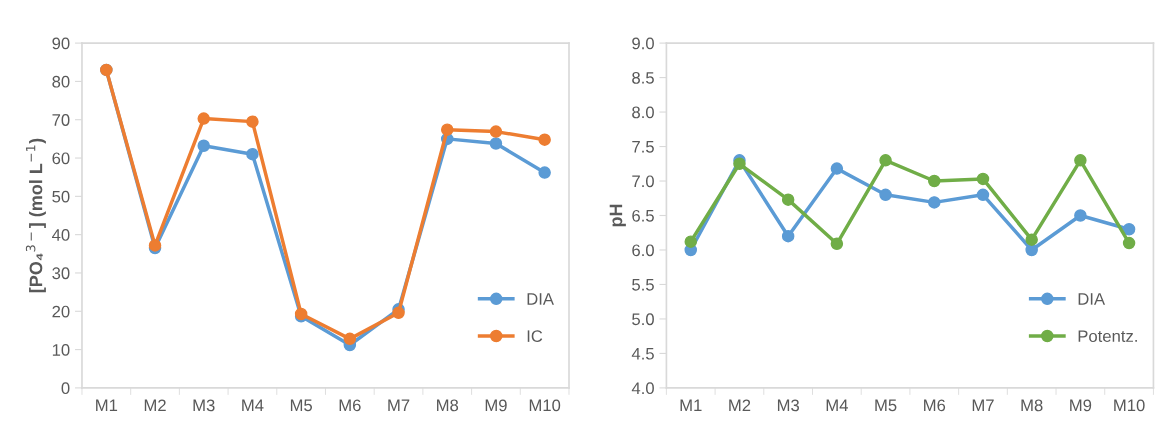 Image resolution: width=1171 pixels, height=431 pixels. Describe the element at coordinates (643, 250) in the screenshot. I see `y-tick-label: 6.0` at that location.